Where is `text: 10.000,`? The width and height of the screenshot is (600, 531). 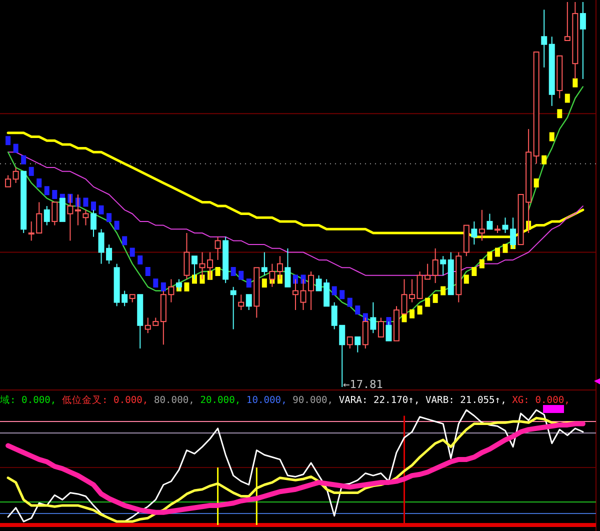
text: 10.000, is located at coordinates (263, 400).